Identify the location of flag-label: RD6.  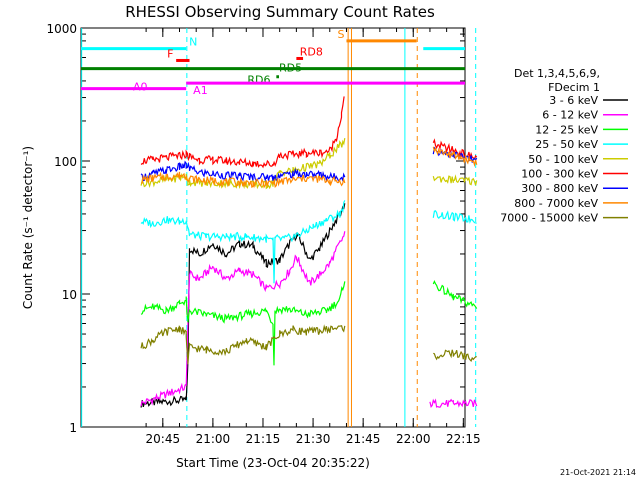
(258, 80).